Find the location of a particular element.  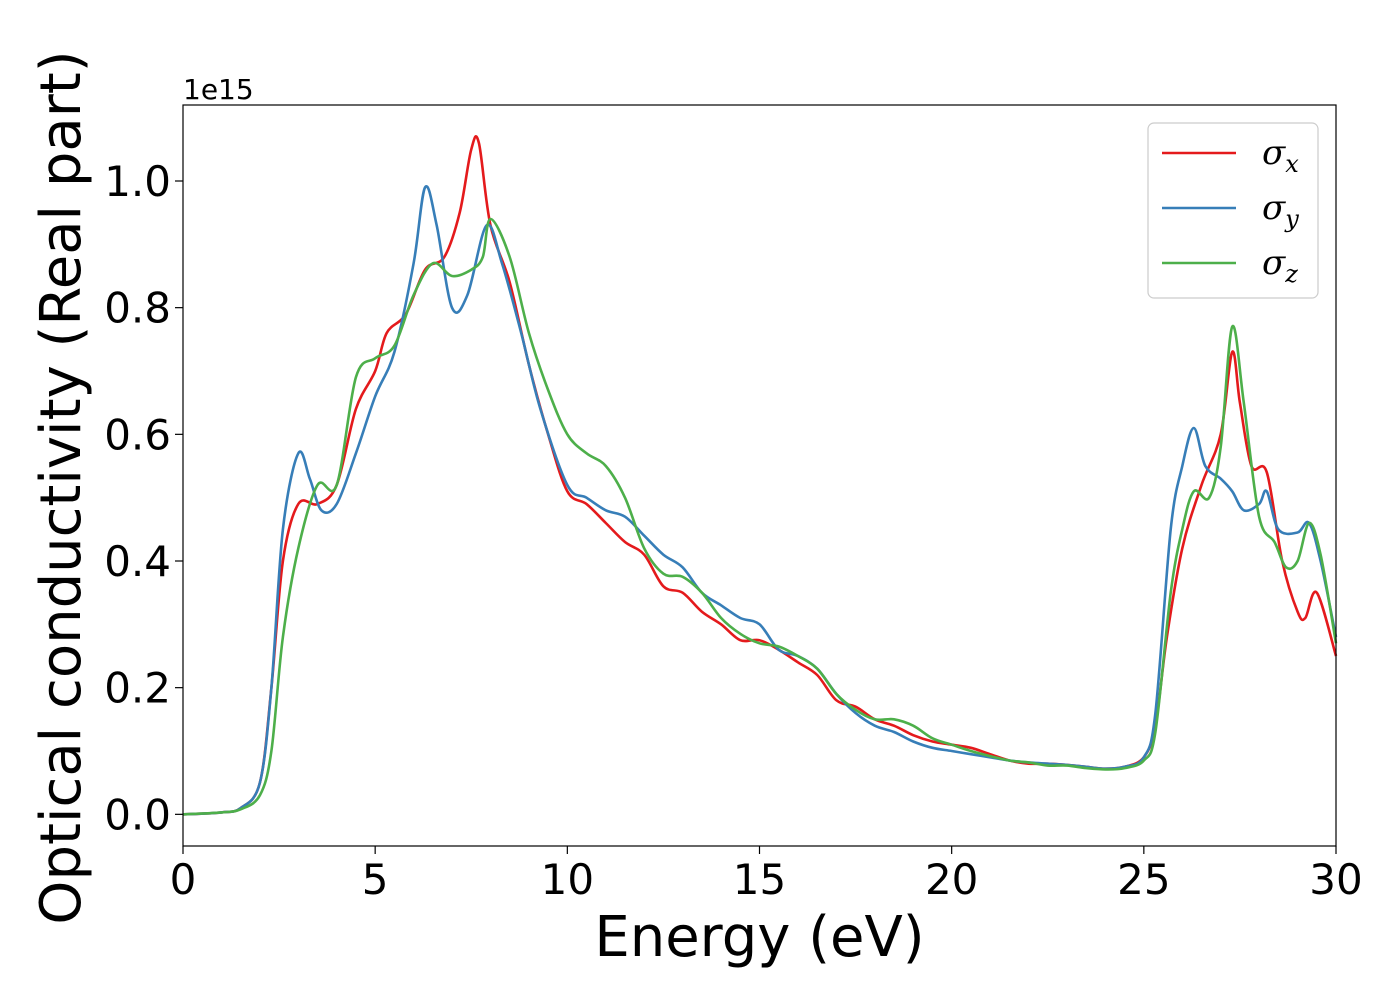

x-tick-label: 30 is located at coordinates (1335, 879).